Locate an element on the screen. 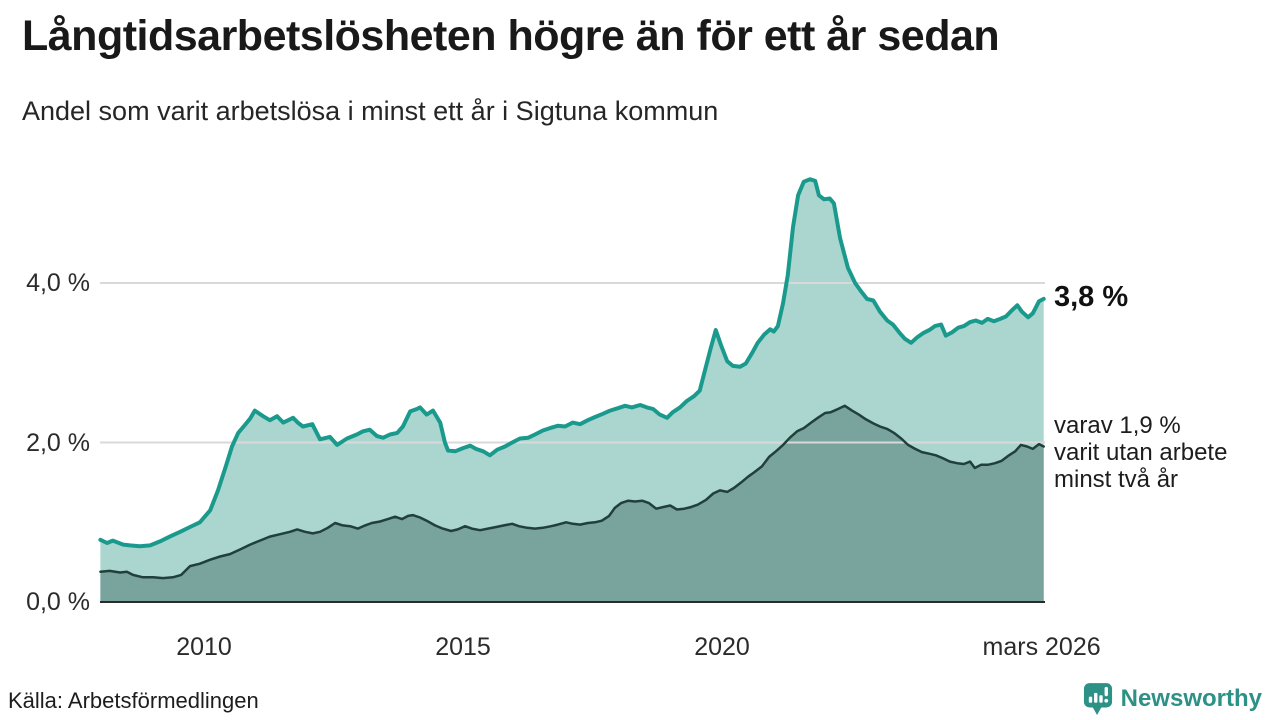 The height and width of the screenshot is (720, 1280). x-axis-tick-2010: 2010 is located at coordinates (204, 647).